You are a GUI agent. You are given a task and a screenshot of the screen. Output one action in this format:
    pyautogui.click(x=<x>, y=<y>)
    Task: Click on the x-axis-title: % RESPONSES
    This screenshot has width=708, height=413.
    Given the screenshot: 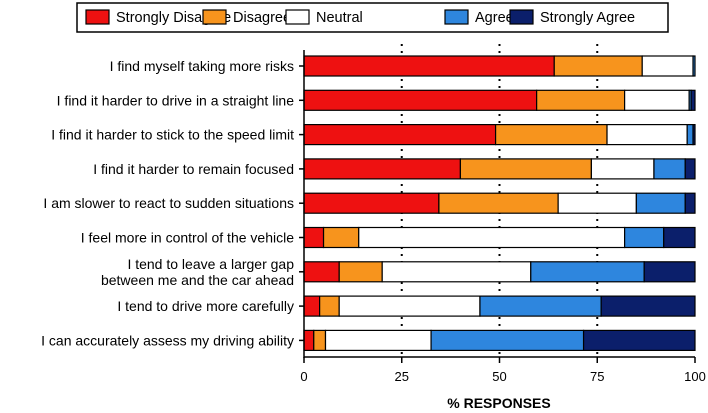 What is the action you would take?
    pyautogui.click(x=498, y=403)
    